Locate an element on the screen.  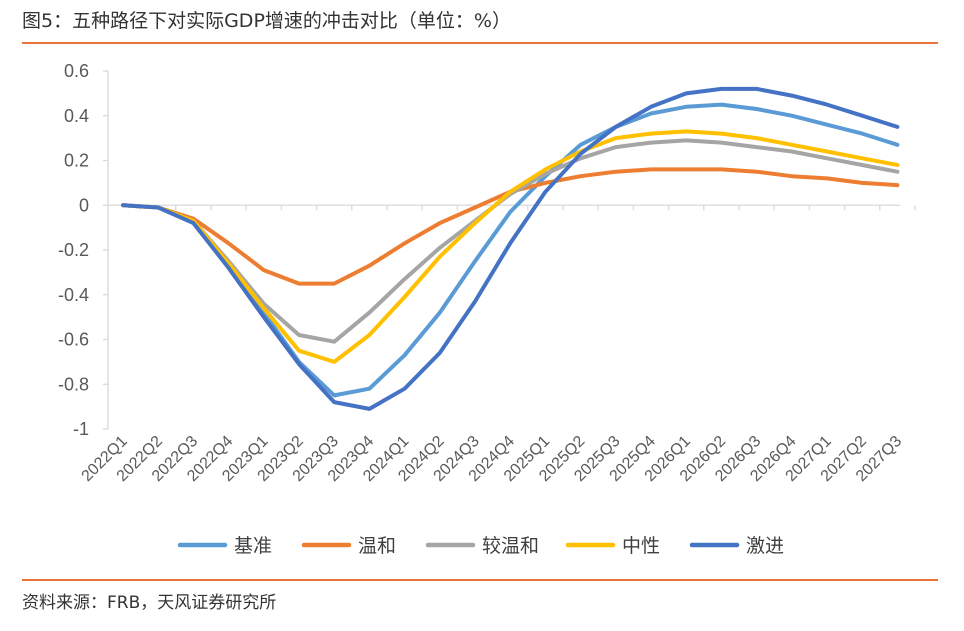
legend-label: 激进 is located at coordinates (765, 546).